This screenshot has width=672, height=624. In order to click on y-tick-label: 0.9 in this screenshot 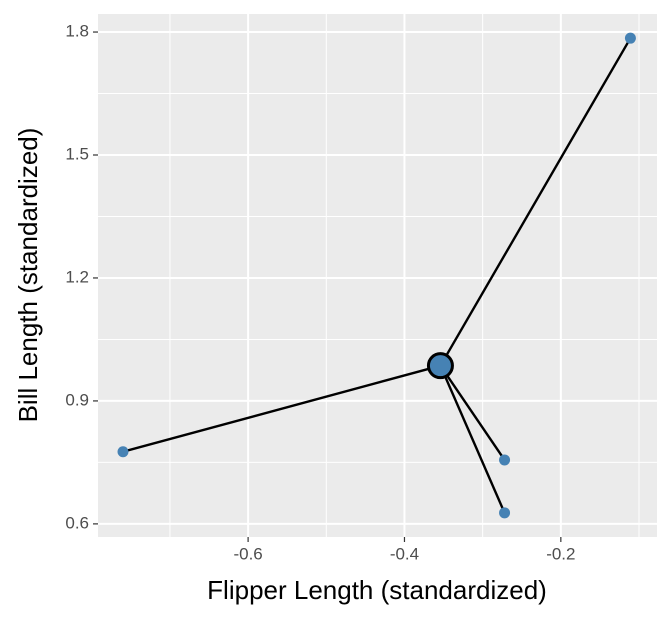, I will do `click(77, 399)`.